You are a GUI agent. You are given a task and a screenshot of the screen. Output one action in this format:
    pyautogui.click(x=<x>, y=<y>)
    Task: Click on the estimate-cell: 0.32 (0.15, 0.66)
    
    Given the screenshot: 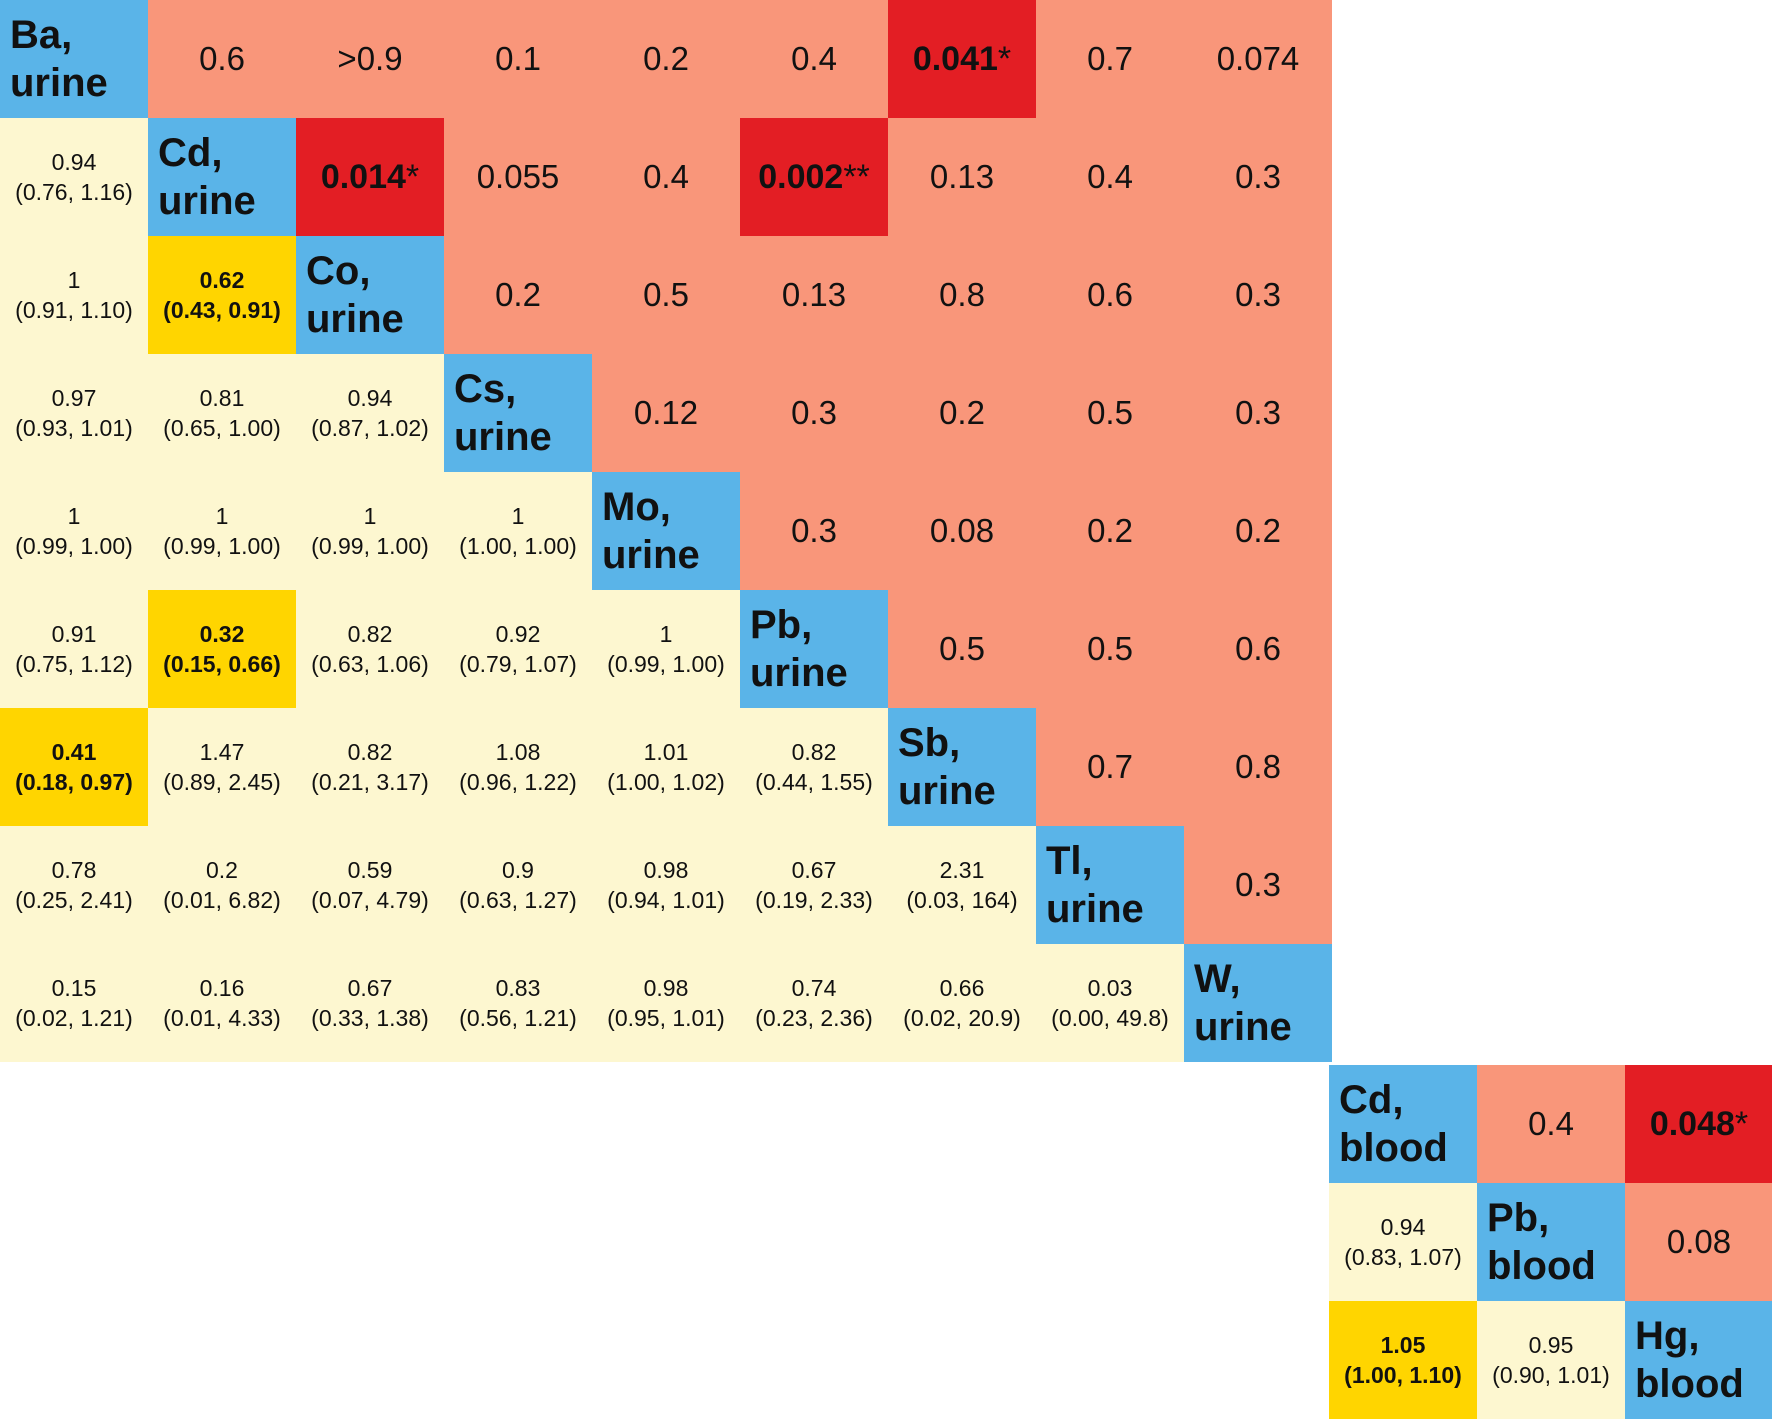 What is the action you would take?
    pyautogui.click(x=222, y=649)
    